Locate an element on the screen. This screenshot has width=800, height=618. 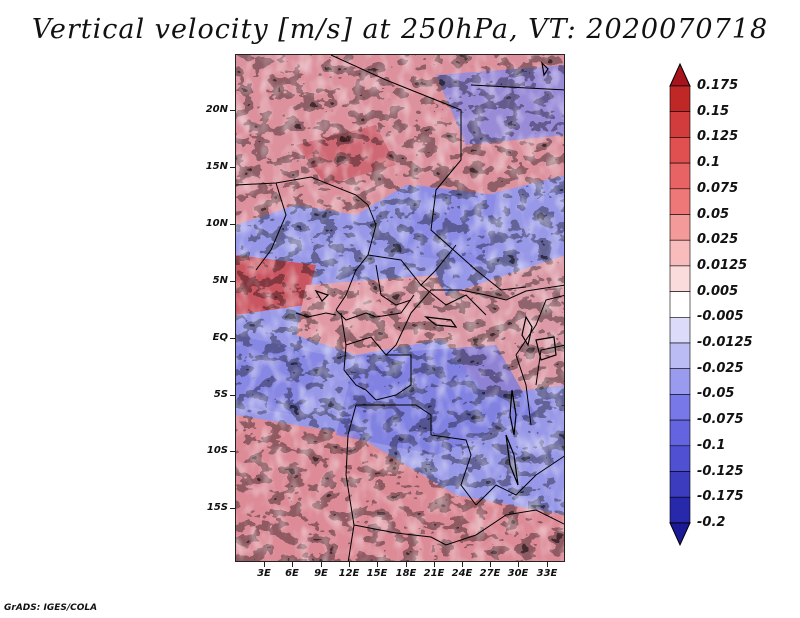
colorbar-tick-label: -0.005 is located at coordinates (720, 317).